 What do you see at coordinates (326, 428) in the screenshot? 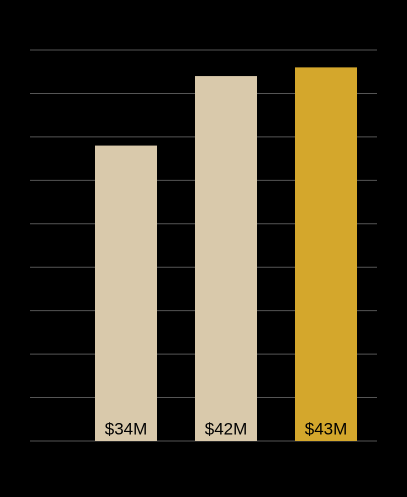
I see `value-label: $43M` at bounding box center [326, 428].